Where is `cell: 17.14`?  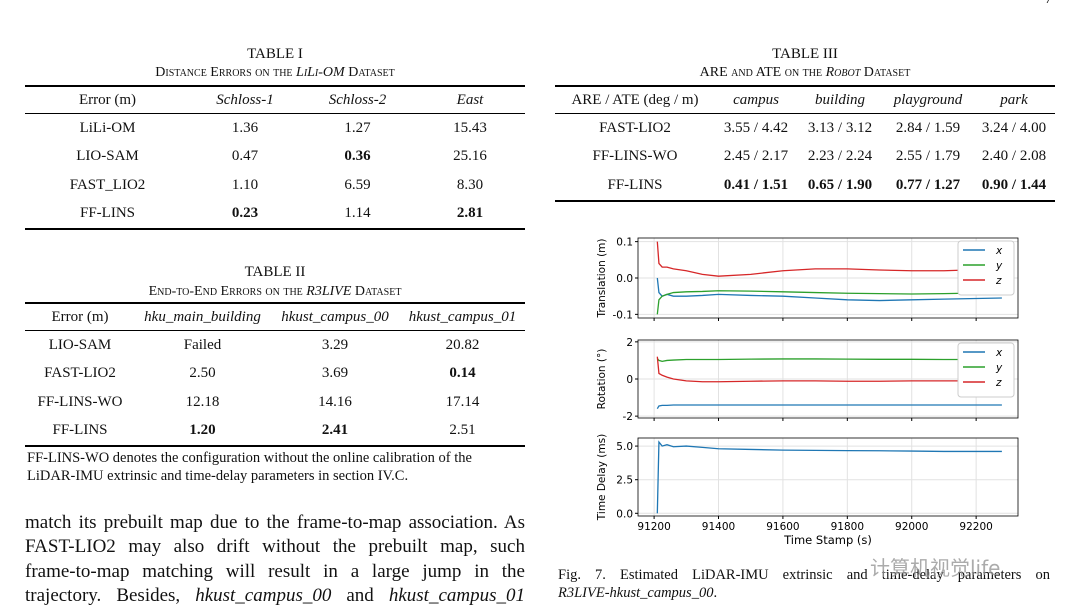 cell: 17.14 is located at coordinates (462, 402).